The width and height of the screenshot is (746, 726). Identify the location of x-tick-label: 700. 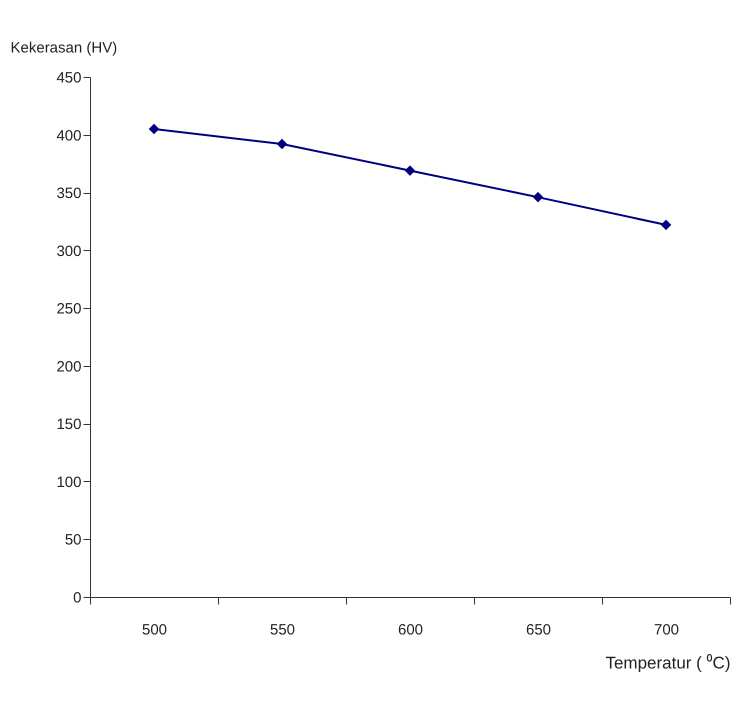
(667, 630).